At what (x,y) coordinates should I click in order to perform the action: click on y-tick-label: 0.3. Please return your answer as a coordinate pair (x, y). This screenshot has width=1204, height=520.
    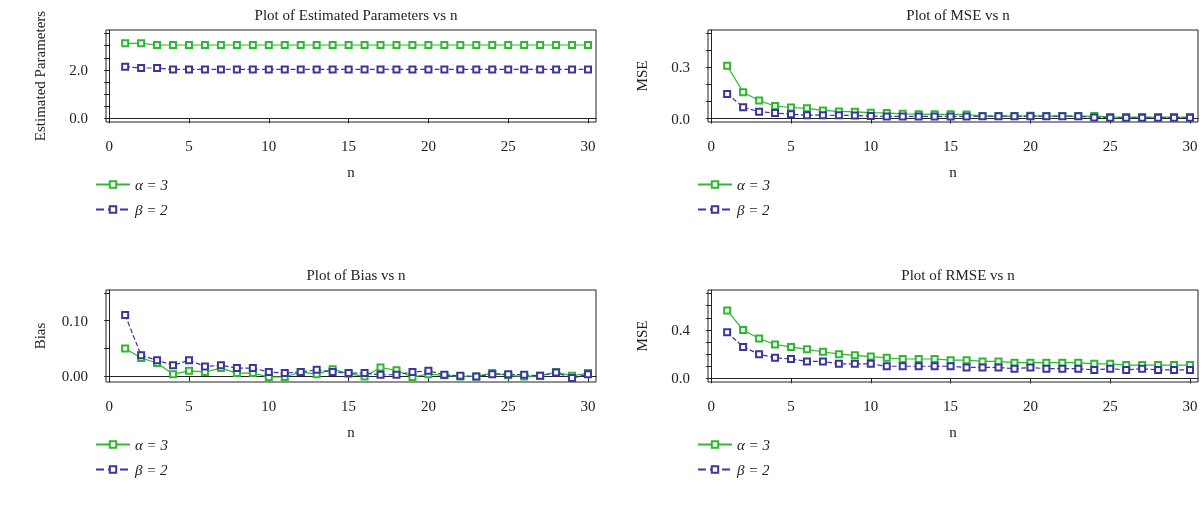
    Looking at the image, I should click on (680, 67).